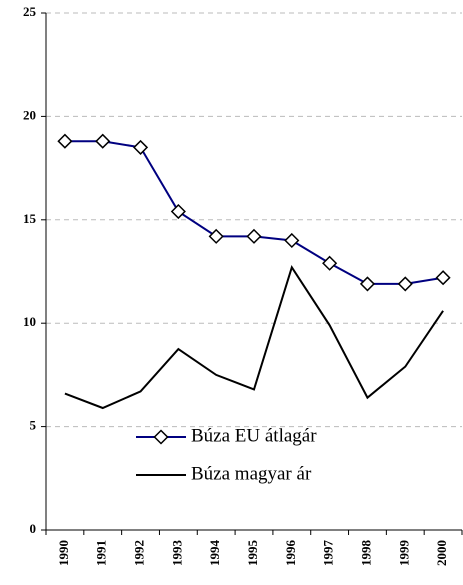  I want to click on x-tick-label: 2000, so click(441, 553).